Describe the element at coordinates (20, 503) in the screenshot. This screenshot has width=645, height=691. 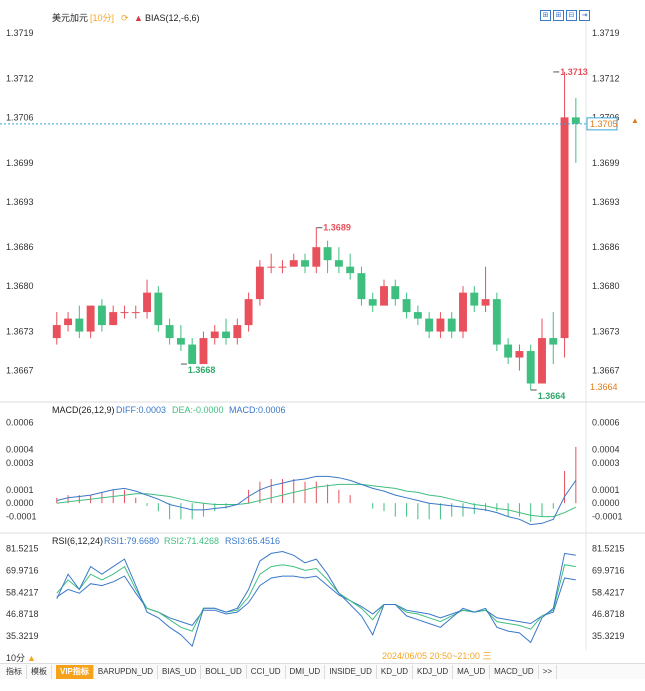
I see `macd-y-tick-left: 0.0000` at that location.